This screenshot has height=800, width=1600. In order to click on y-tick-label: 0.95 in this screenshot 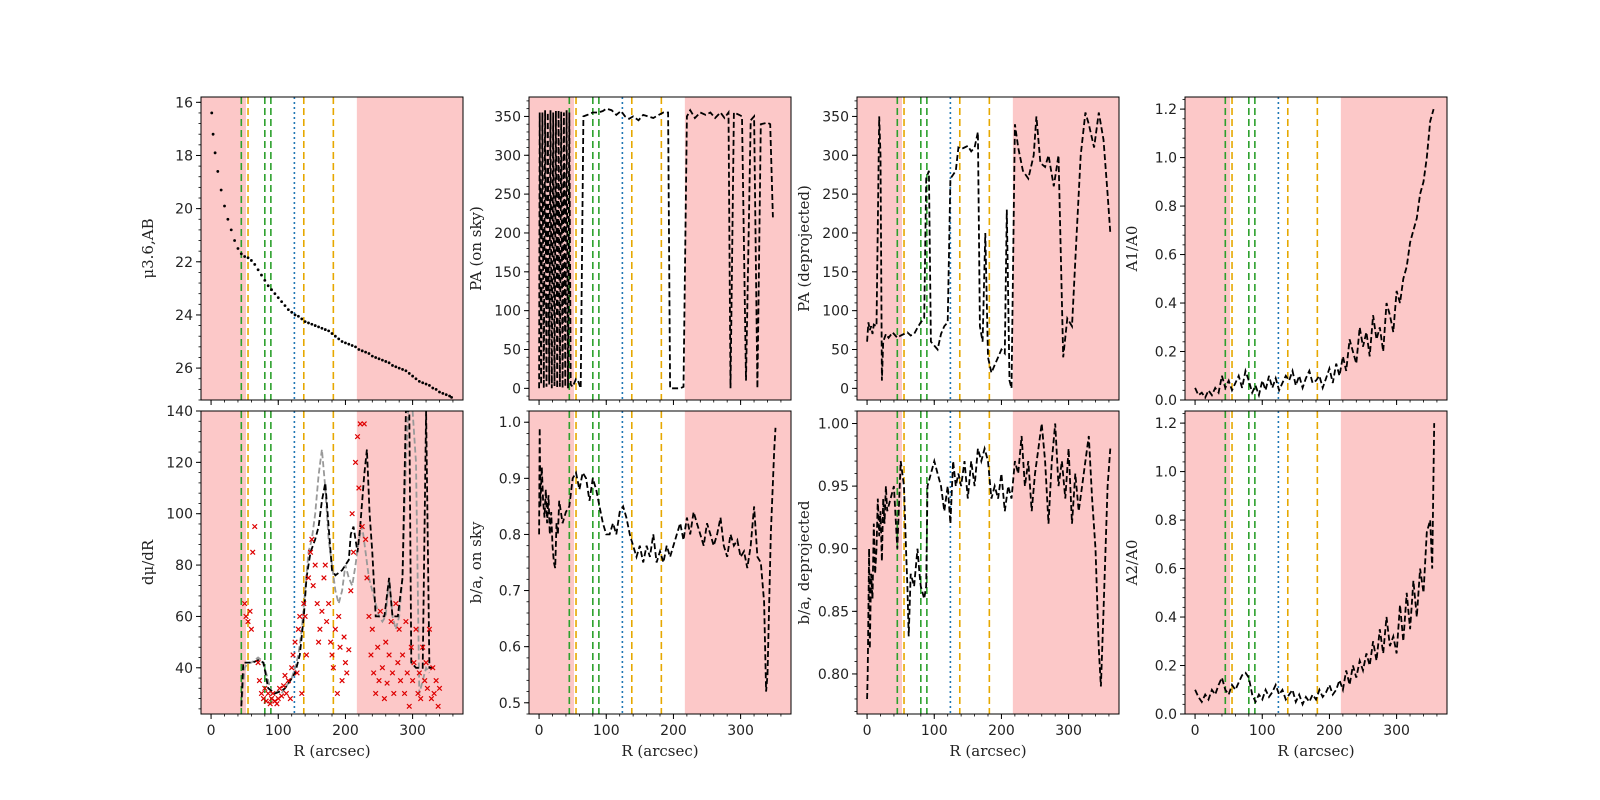, I will do `click(833, 487)`.